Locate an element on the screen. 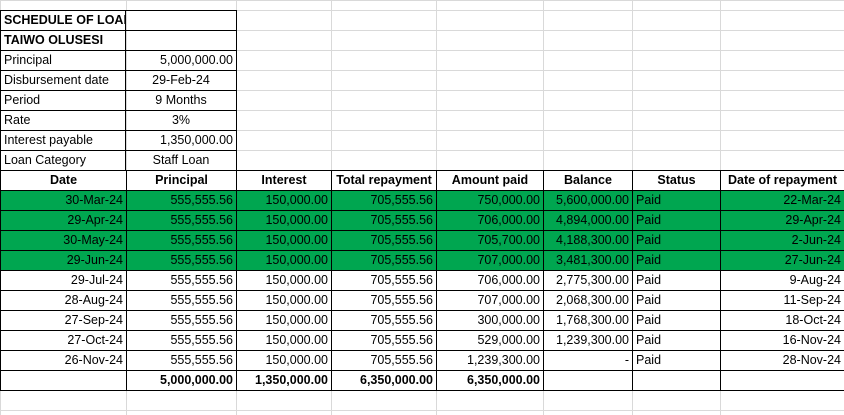 Image resolution: width=844 pixels, height=415 pixels. totals-cell: 1,350,000.00 is located at coordinates (284, 380).